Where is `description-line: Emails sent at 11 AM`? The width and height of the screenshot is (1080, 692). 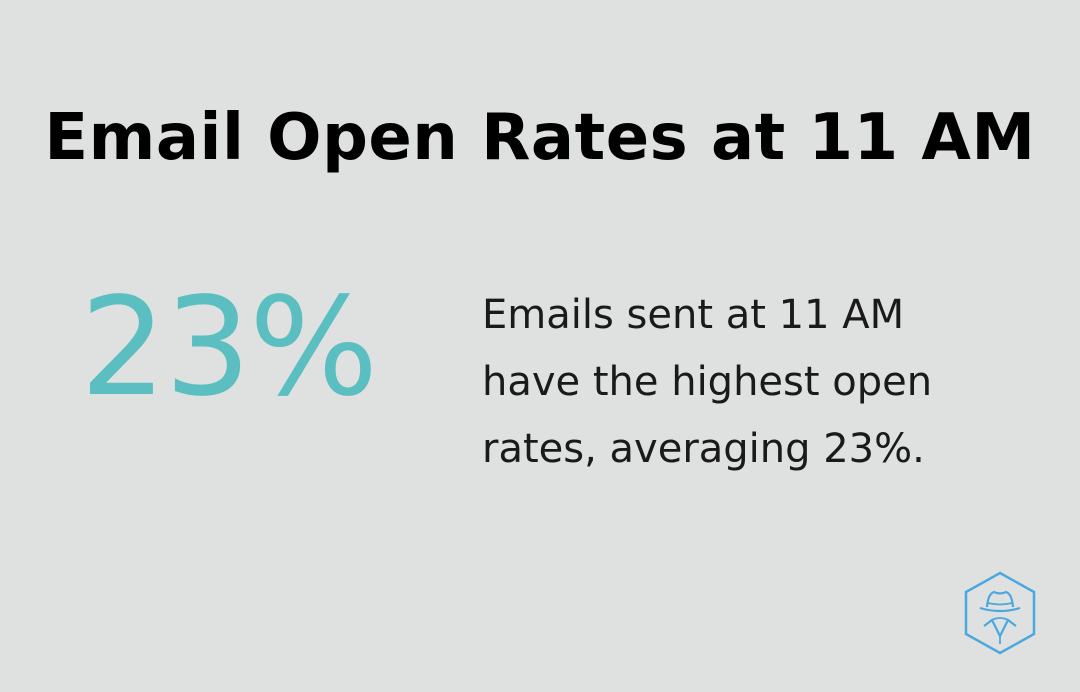
description-line: Emails sent at 11 AM is located at coordinates (693, 315).